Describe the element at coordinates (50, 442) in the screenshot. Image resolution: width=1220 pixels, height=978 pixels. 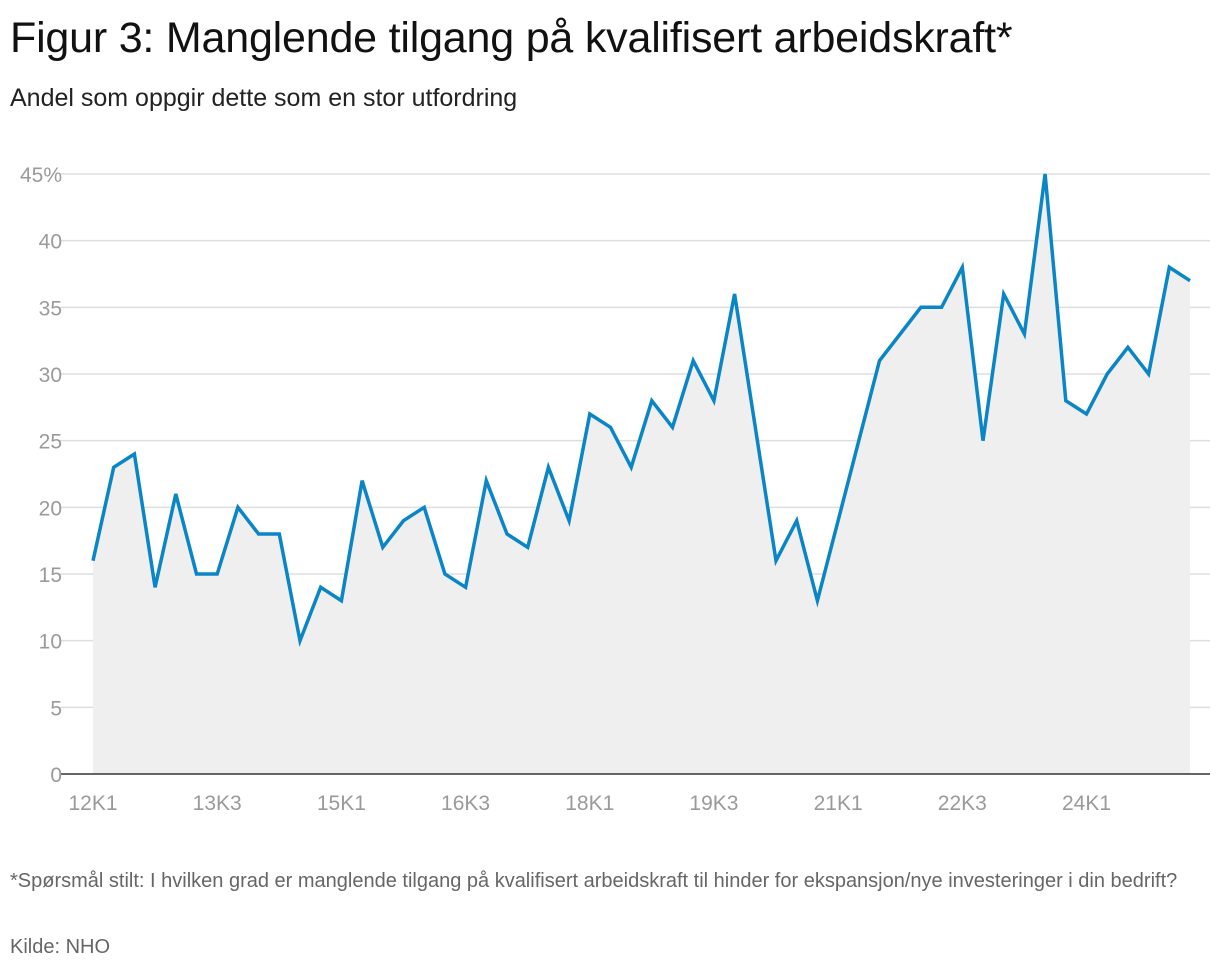
I see `y-tick-label: 25` at that location.